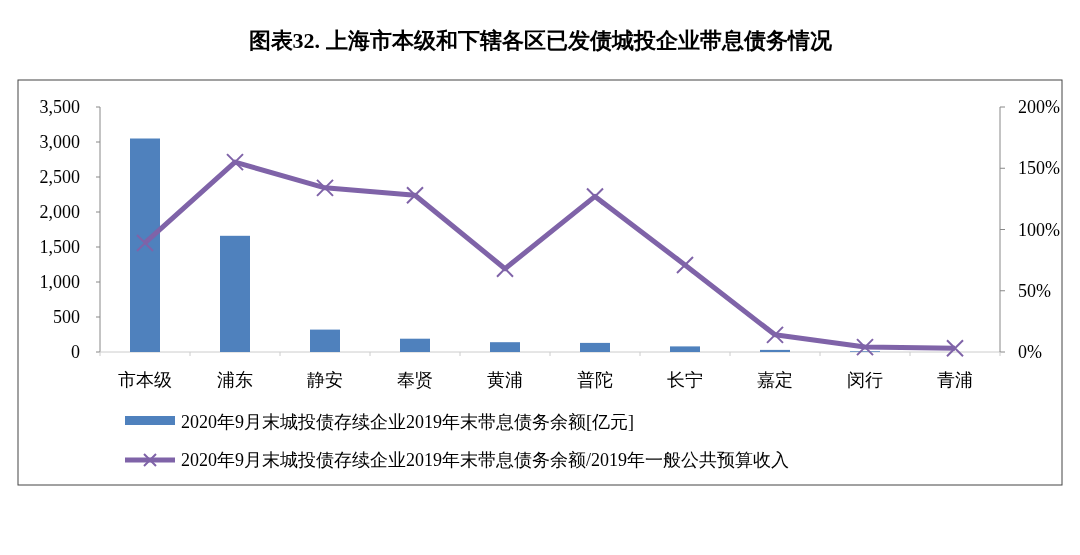 This screenshot has height=555, width=1080. What do you see at coordinates (1039, 107) in the screenshot?
I see `y2-tick-label: 200%` at bounding box center [1039, 107].